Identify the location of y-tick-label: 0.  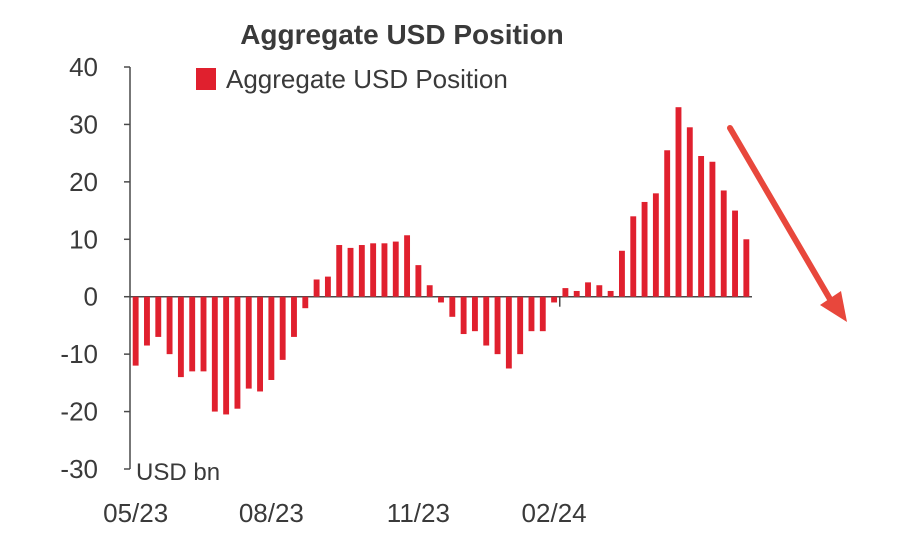
(91, 297).